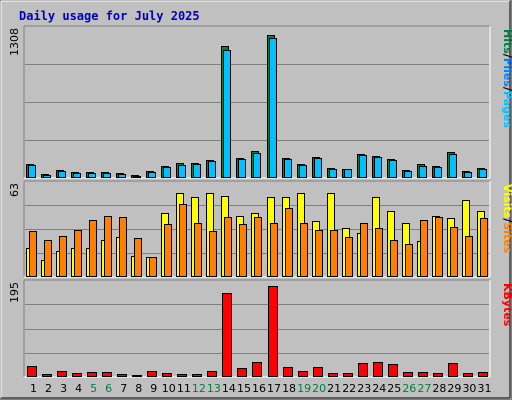 The width and height of the screenshot is (512, 400). Describe the element at coordinates (93, 388) in the screenshot. I see `x-tick-day-5: 5` at that location.